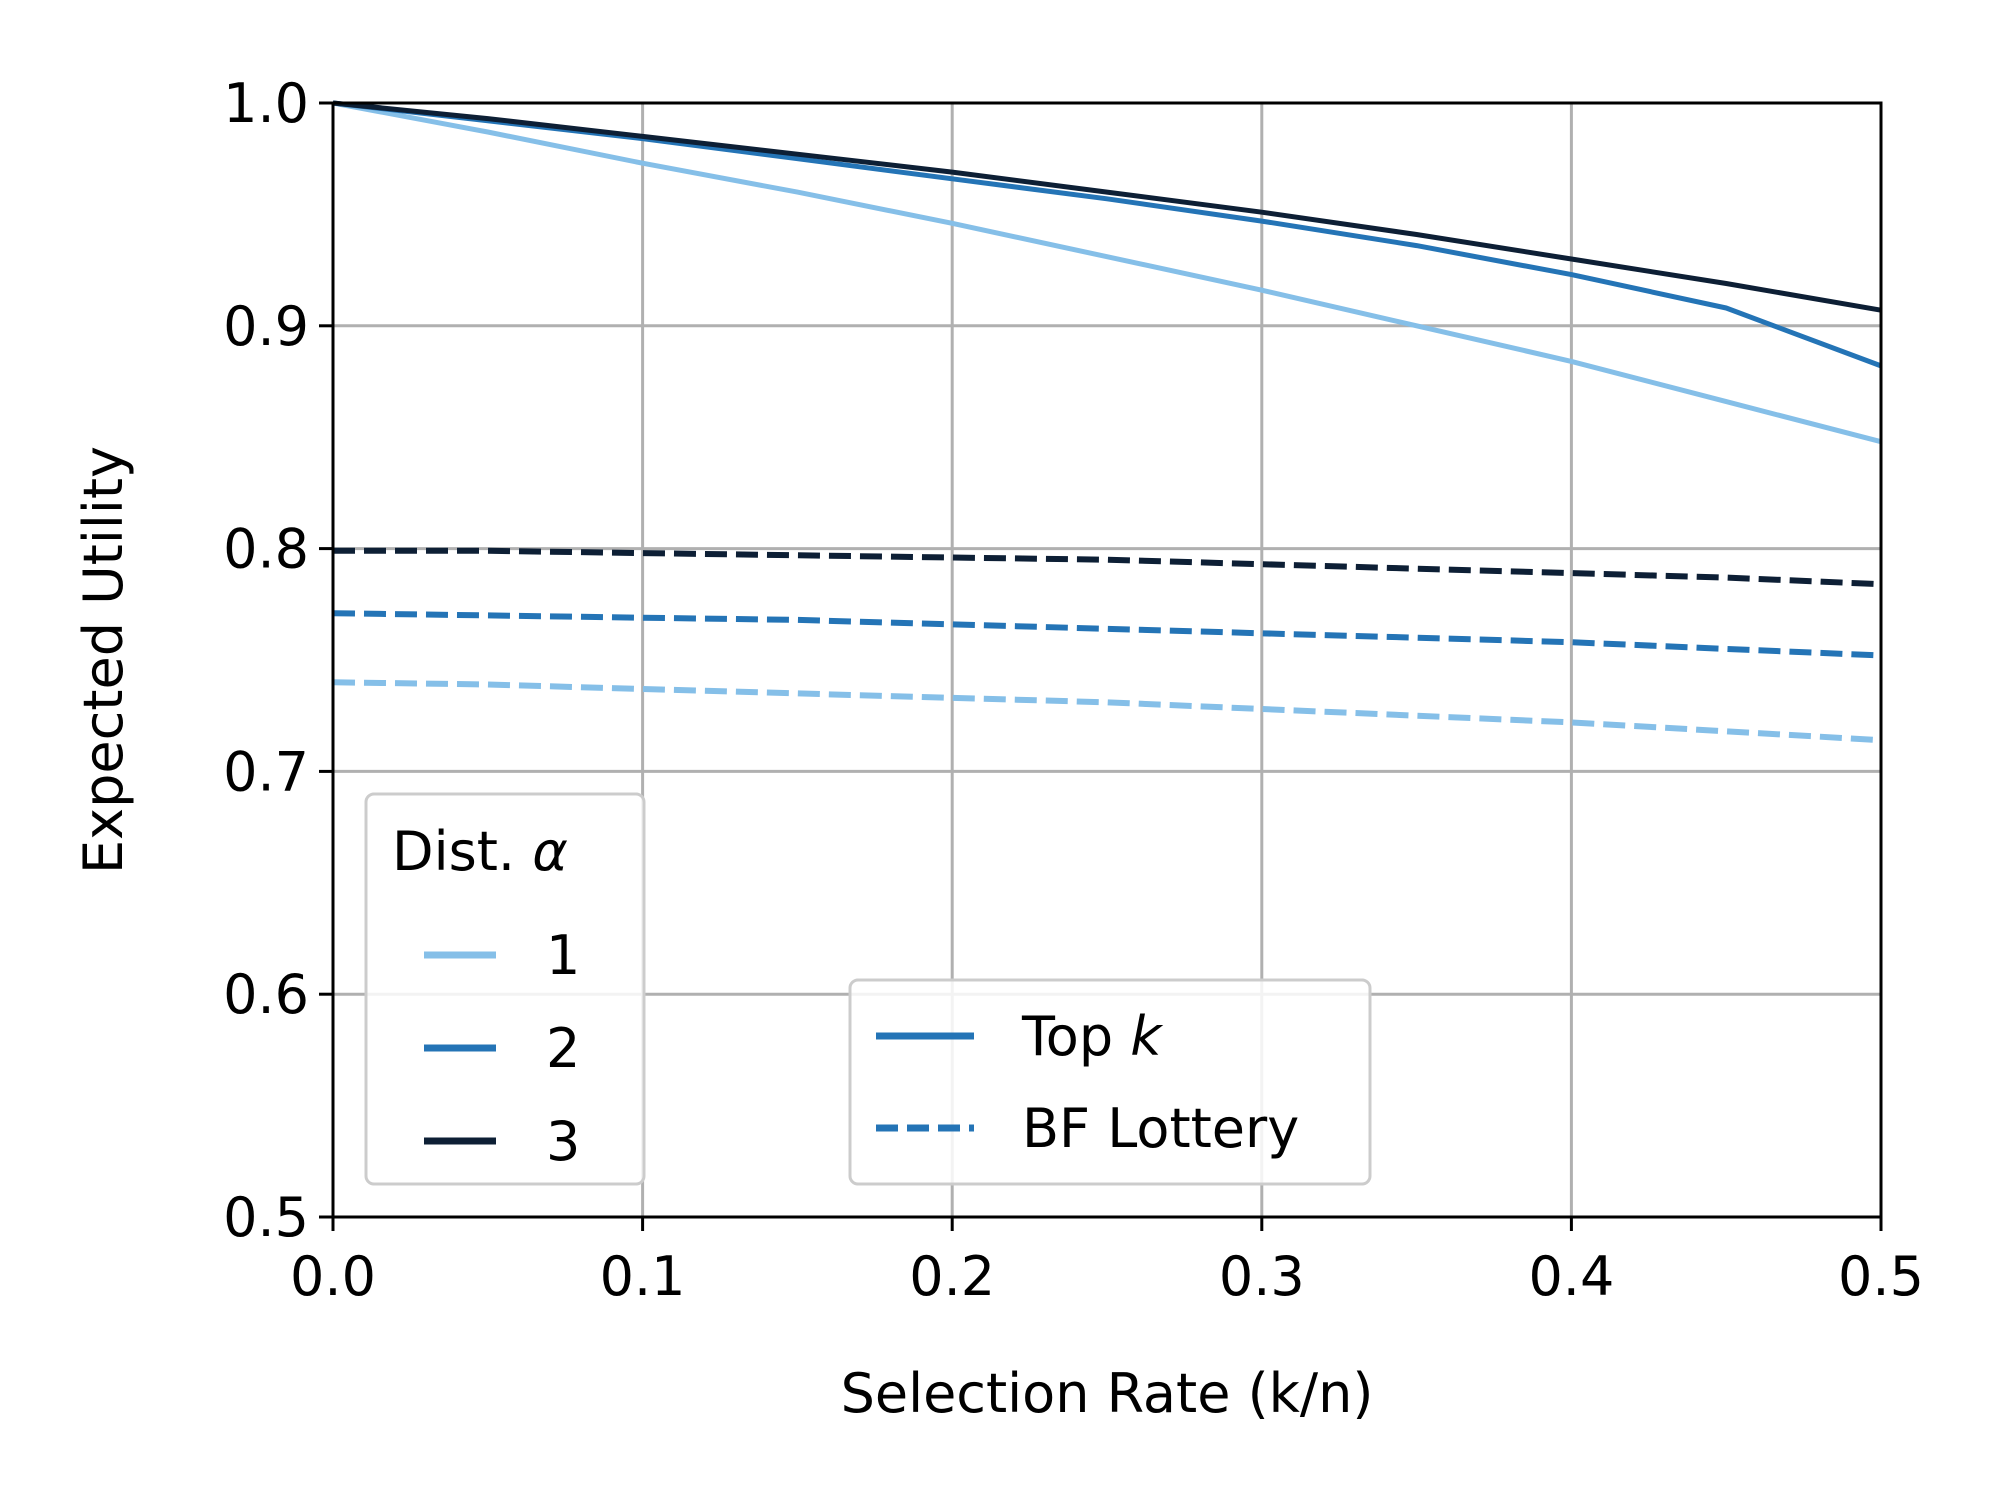 This screenshot has height=1500, width=2000. Describe the element at coordinates (563, 1141) in the screenshot. I see `legend-alpha-label: 3` at that location.